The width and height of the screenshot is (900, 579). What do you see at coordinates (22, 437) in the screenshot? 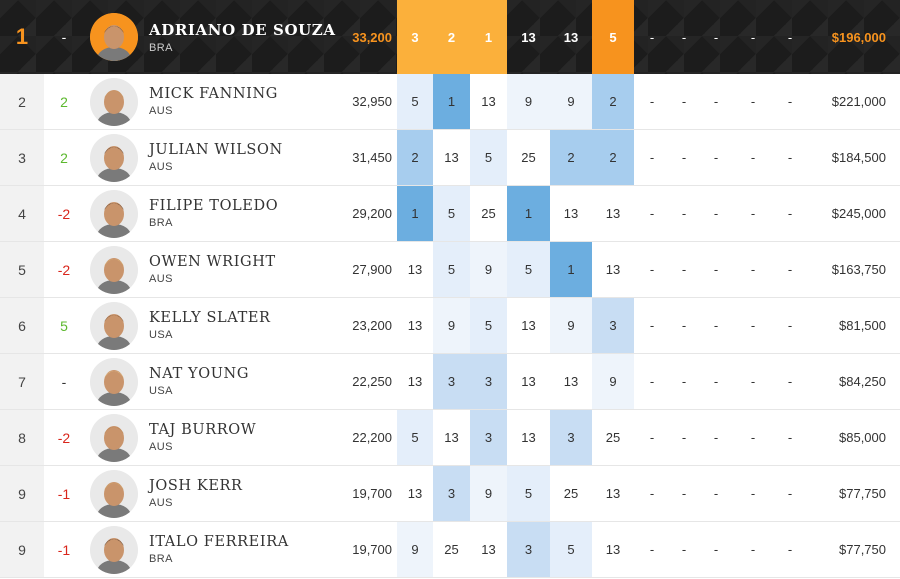
I see `rank-cell: 8` at bounding box center [22, 437].